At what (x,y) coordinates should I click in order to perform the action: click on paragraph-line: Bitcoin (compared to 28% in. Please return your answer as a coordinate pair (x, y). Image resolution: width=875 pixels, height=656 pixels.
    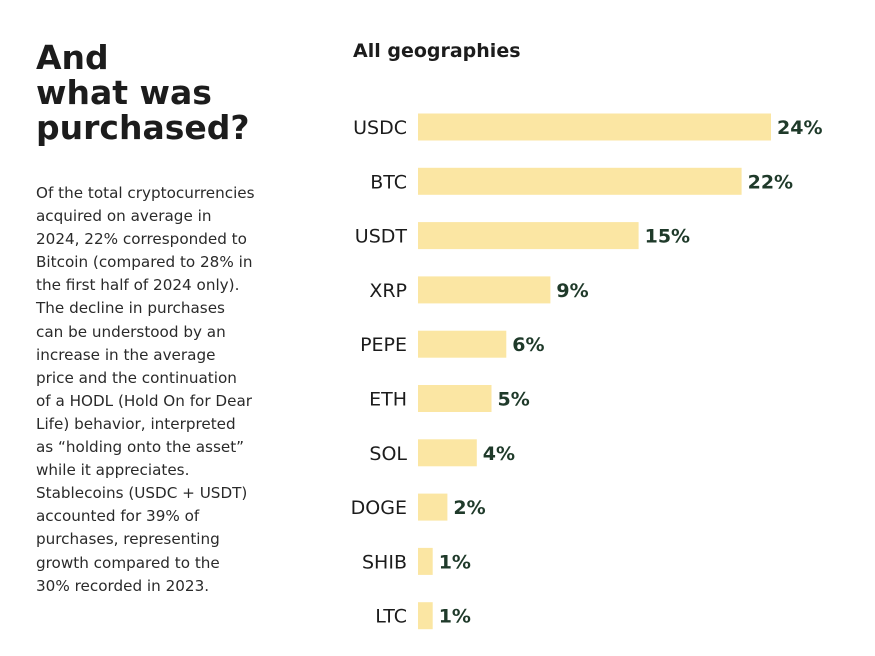
    Looking at the image, I should click on (144, 262).